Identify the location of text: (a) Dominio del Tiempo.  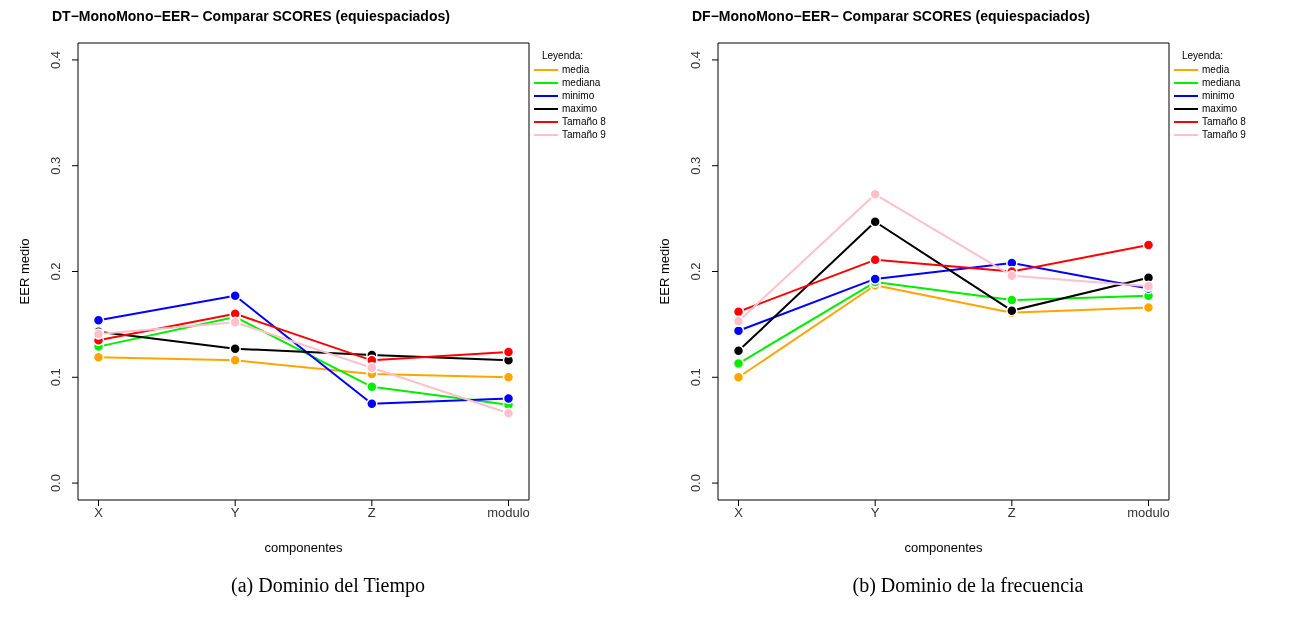
(328, 585).